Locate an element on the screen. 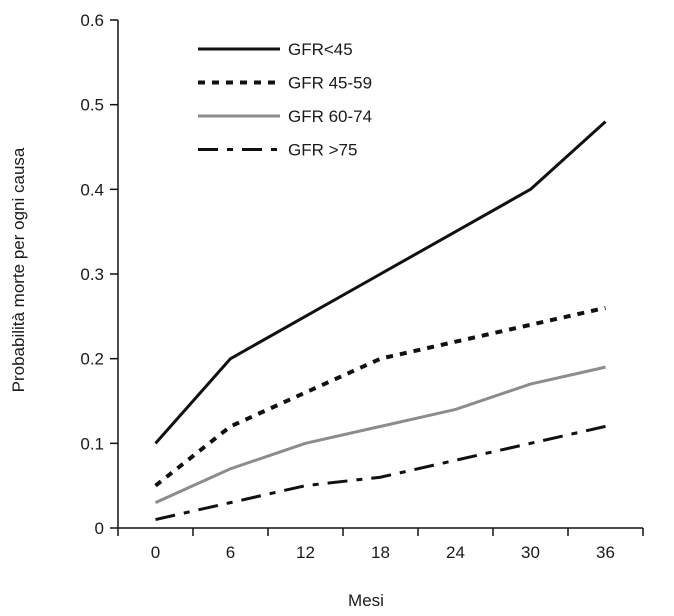 The height and width of the screenshot is (616, 674). y-tick-label: 0.1 is located at coordinates (92, 443).